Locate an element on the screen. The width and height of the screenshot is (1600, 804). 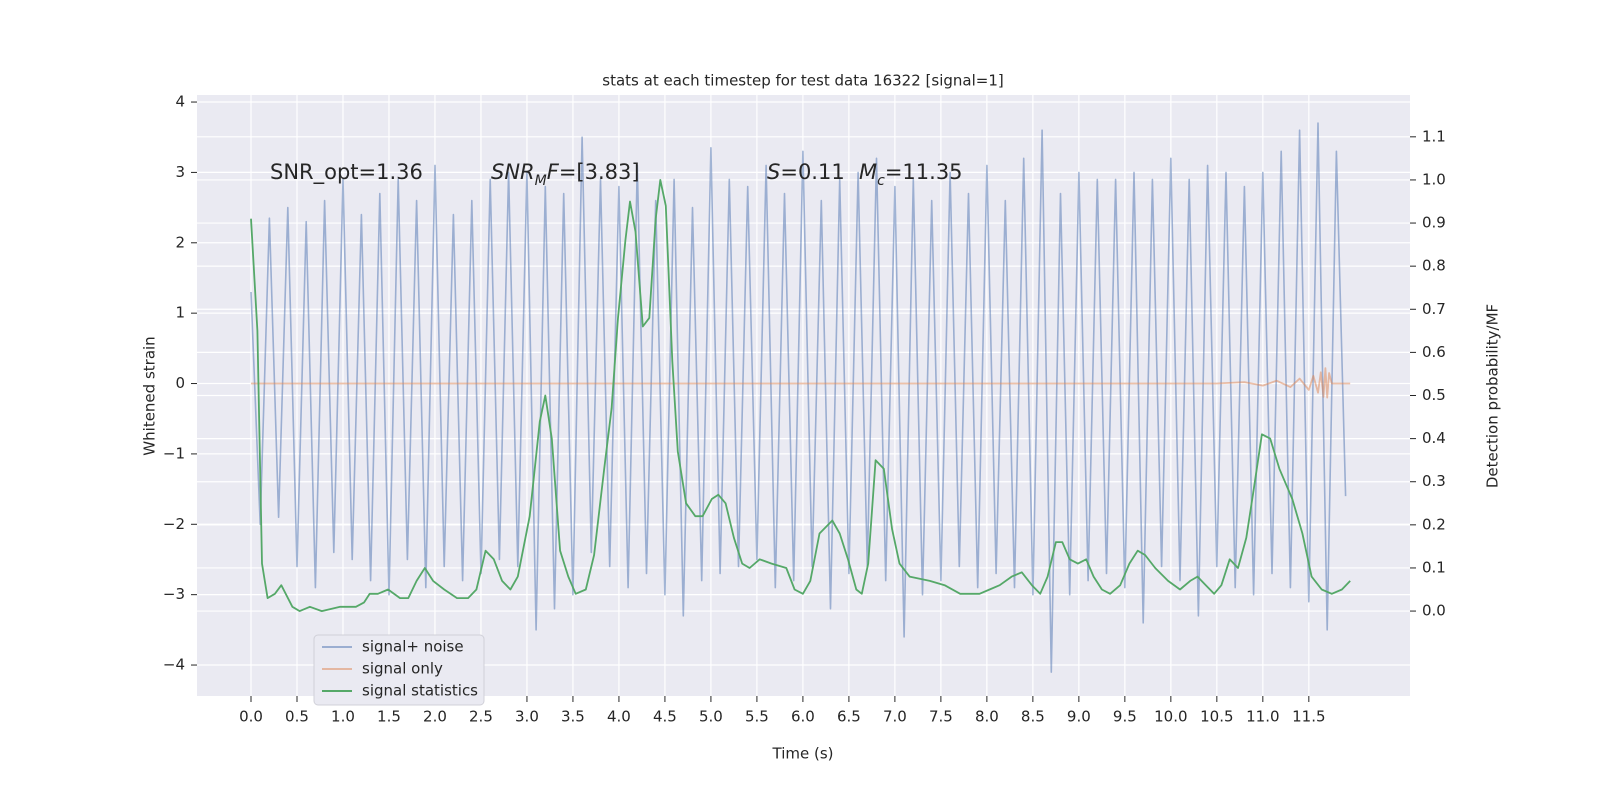
x-tick-label: 11.5 is located at coordinates (1308, 717).